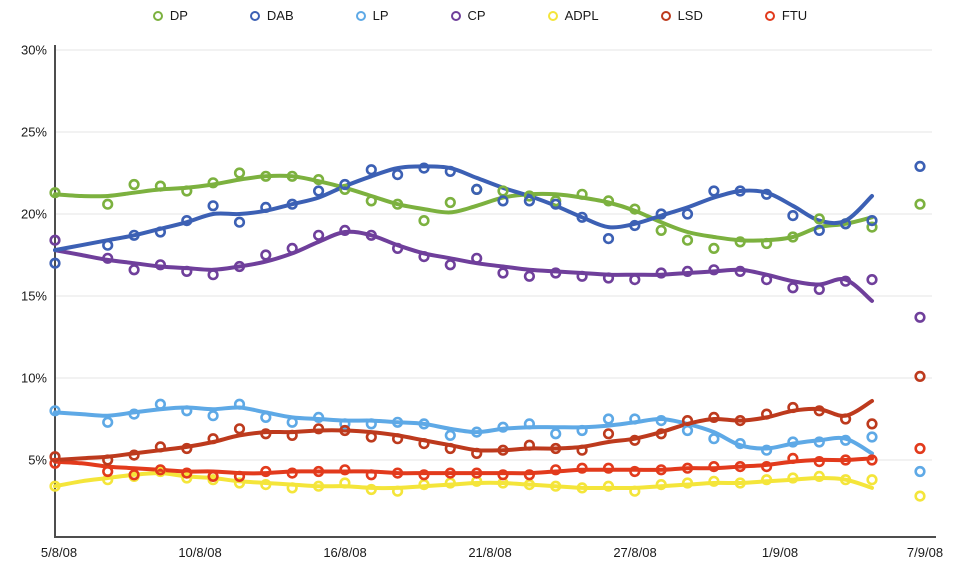 This screenshot has width=960, height=573. What do you see at coordinates (271, 15) in the screenshot?
I see `legend-item-dab: DAB` at bounding box center [271, 15].